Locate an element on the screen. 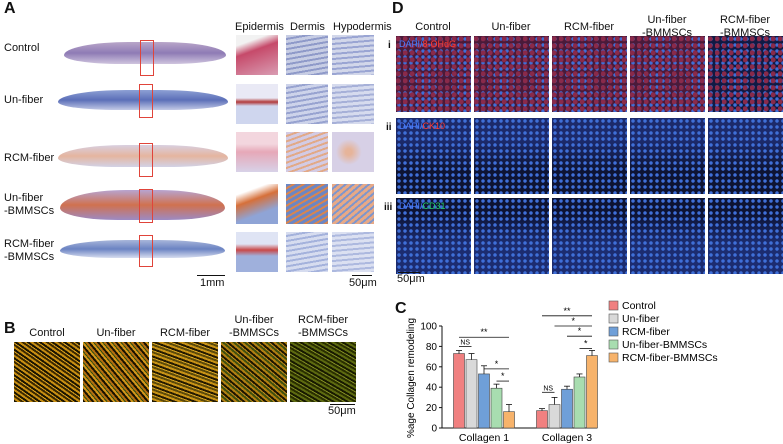 This screenshot has height=444, width=783. y-tick-label: 60 is located at coordinates (432, 367).